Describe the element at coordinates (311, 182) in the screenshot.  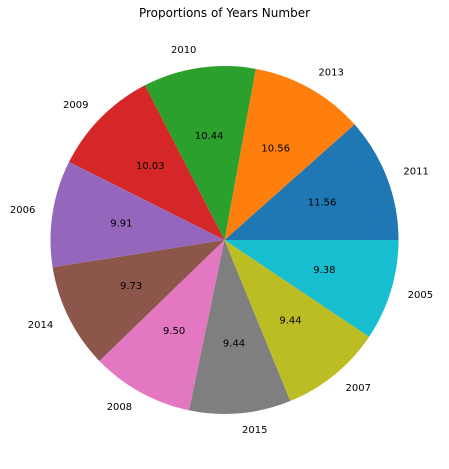
I see `pie-slice-2011` at that location.